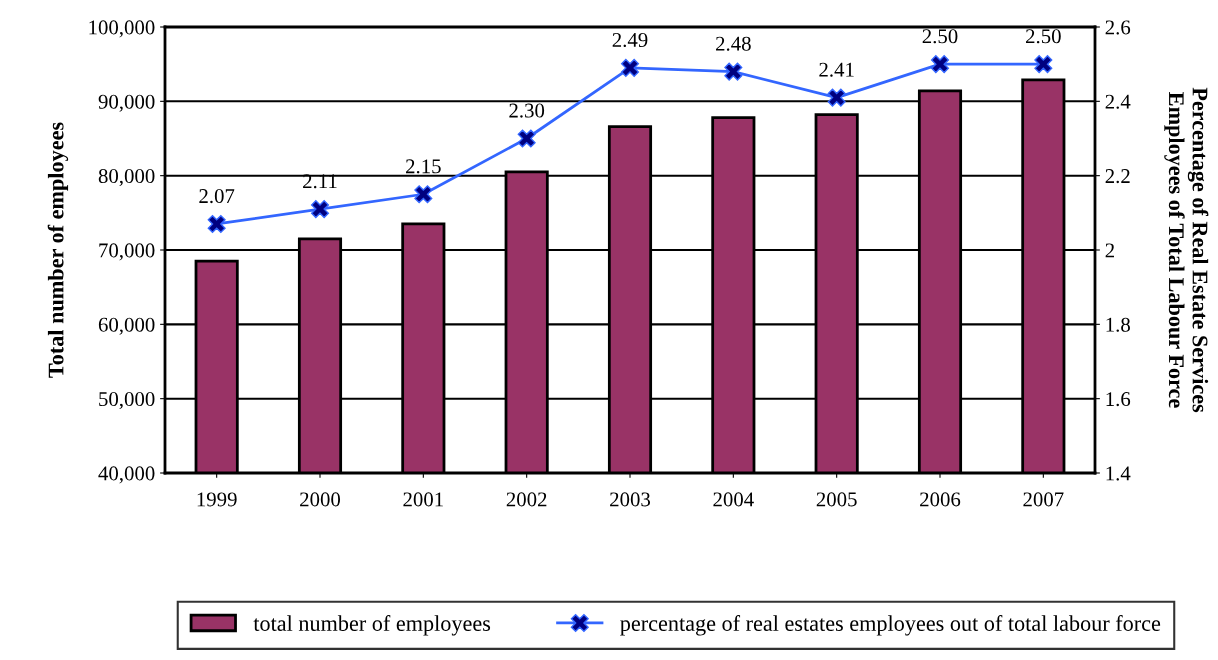 The width and height of the screenshot is (1218, 660). I want to click on y-tick-label: 40,000, so click(126, 475).